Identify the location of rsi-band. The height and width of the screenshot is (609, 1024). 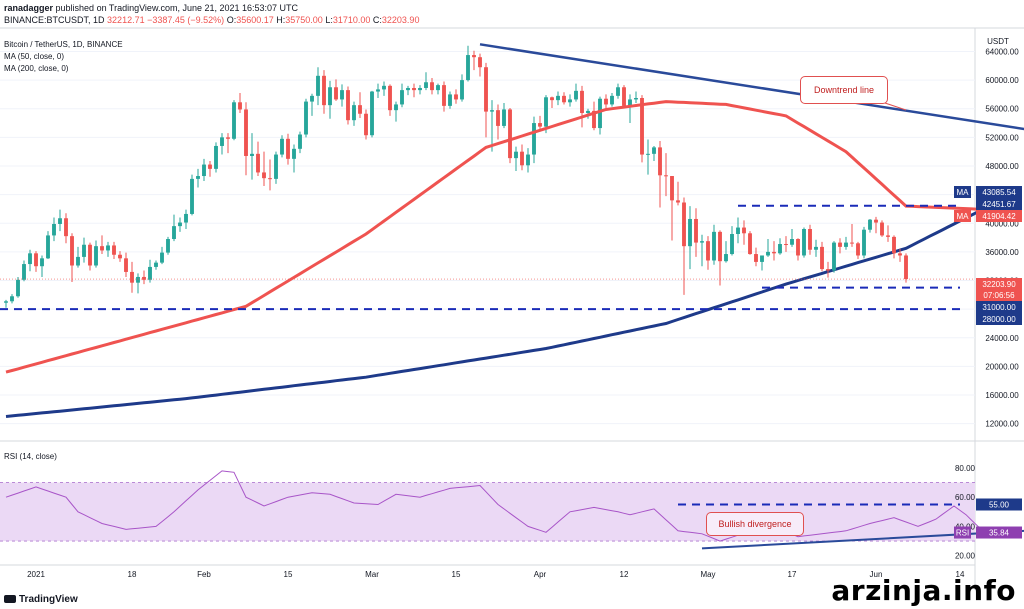
(487, 512).